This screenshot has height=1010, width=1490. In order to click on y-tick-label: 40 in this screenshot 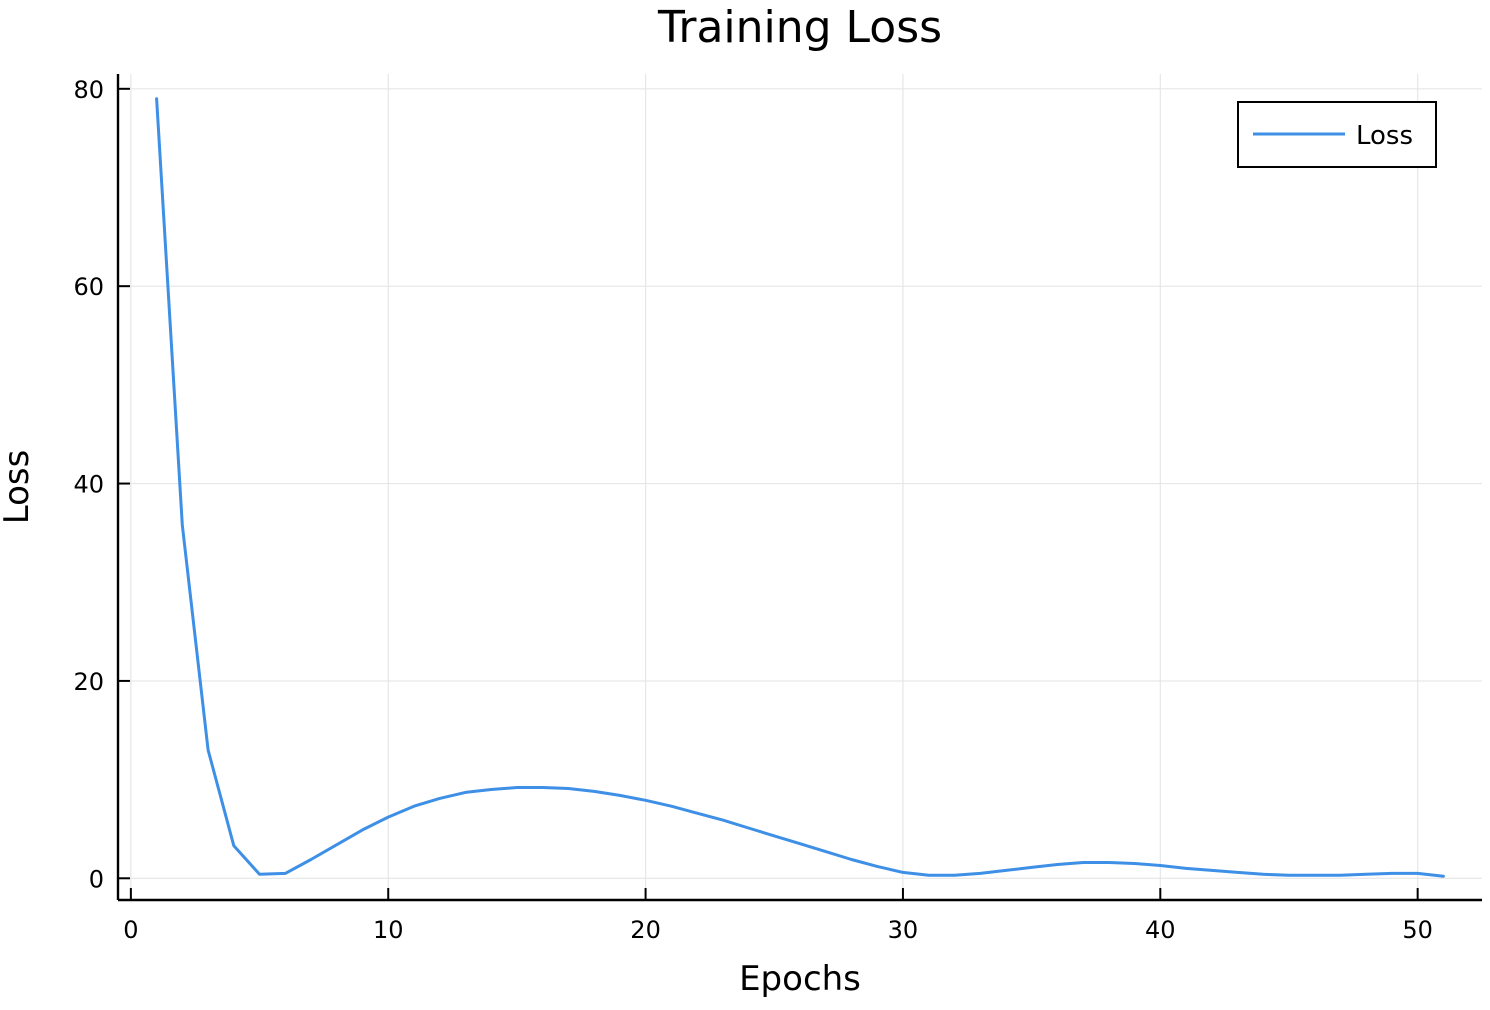, I will do `click(88, 485)`.